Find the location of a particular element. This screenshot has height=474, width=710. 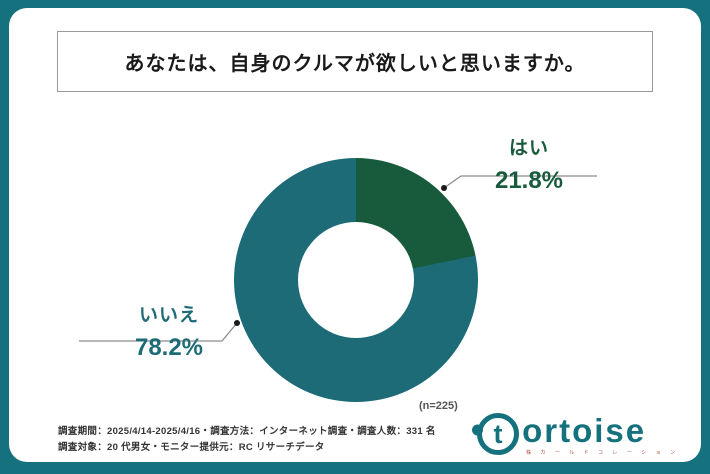

no-leader-dot is located at coordinates (237, 323).